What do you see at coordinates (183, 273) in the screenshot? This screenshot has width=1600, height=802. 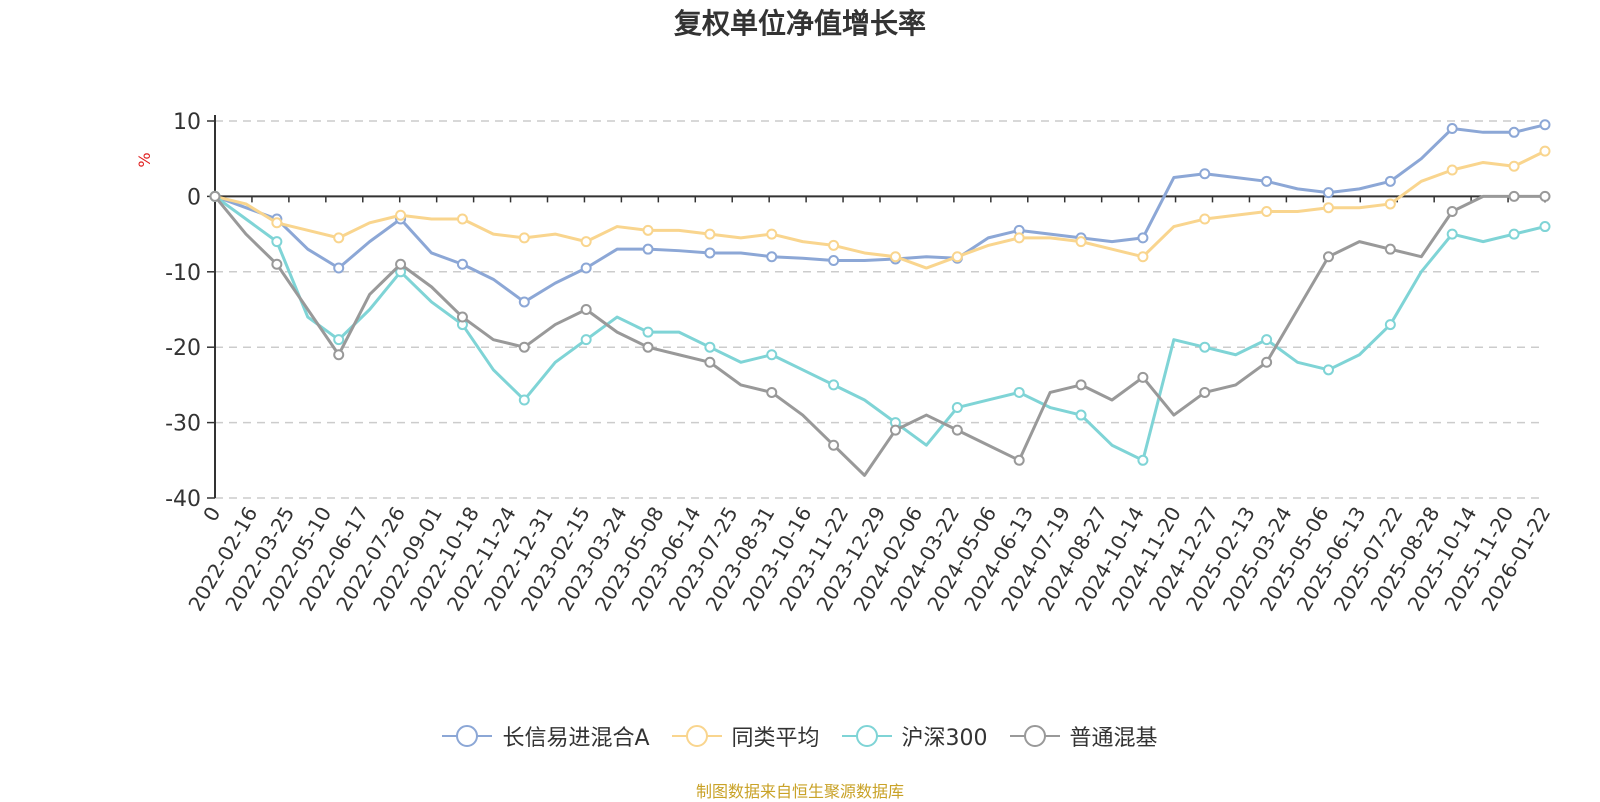 I see `y-tick-label: -10` at bounding box center [183, 273].